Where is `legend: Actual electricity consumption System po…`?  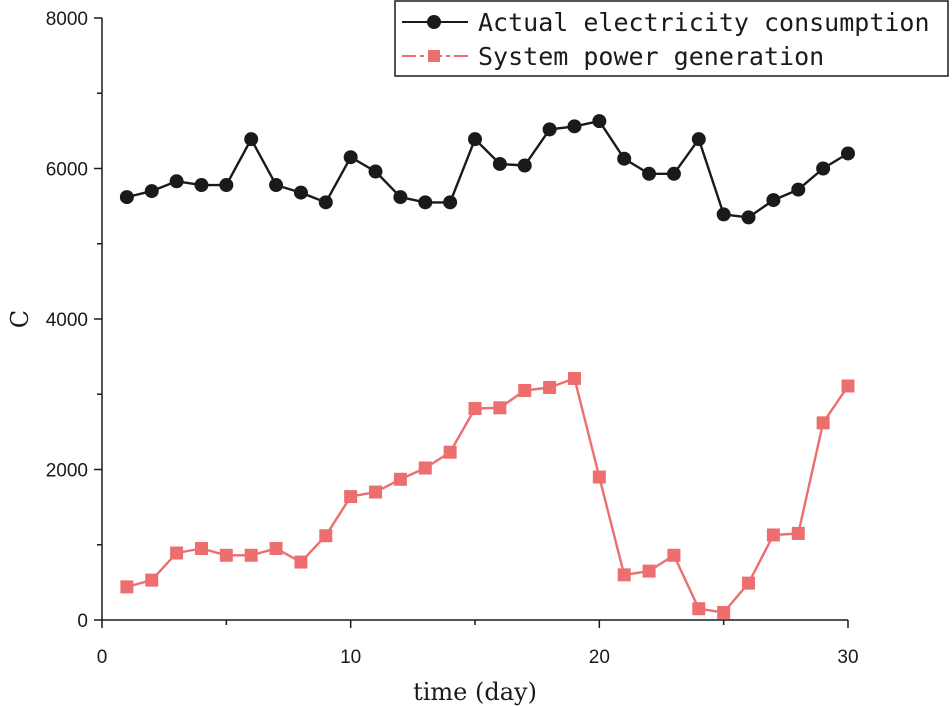 legend: Actual electricity consumption System po… is located at coordinates (671, 38).